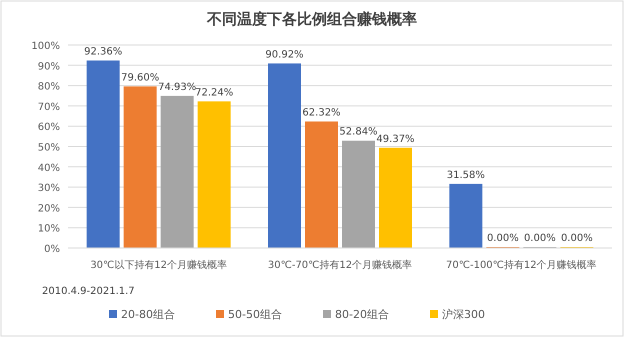  Describe the element at coordinates (521, 265) in the screenshot. I see `x-tick-label: 70℃-100℃持有12个月赚钱概率` at that location.